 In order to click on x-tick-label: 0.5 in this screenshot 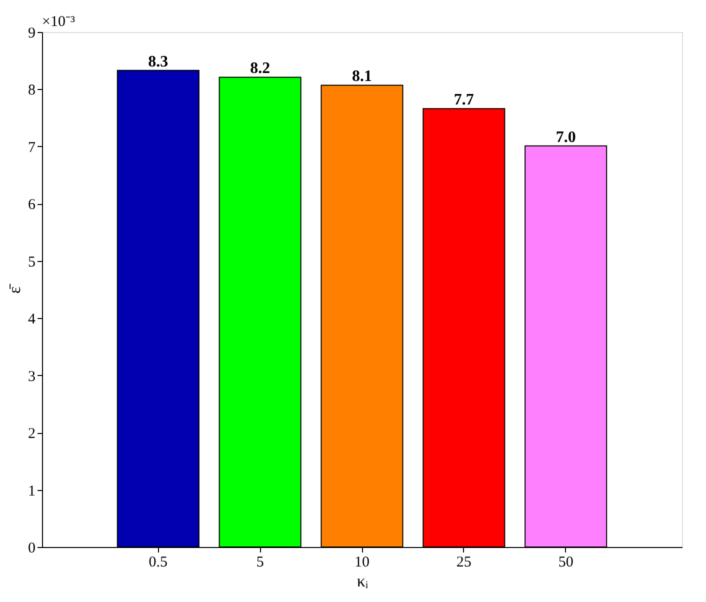, I will do `click(158, 562)`.